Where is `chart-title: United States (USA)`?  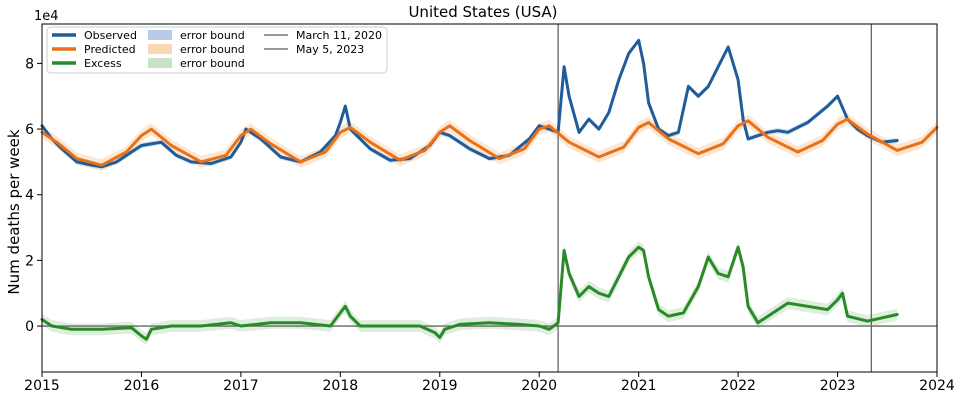 chart-title: United States (USA) is located at coordinates (482, 12).